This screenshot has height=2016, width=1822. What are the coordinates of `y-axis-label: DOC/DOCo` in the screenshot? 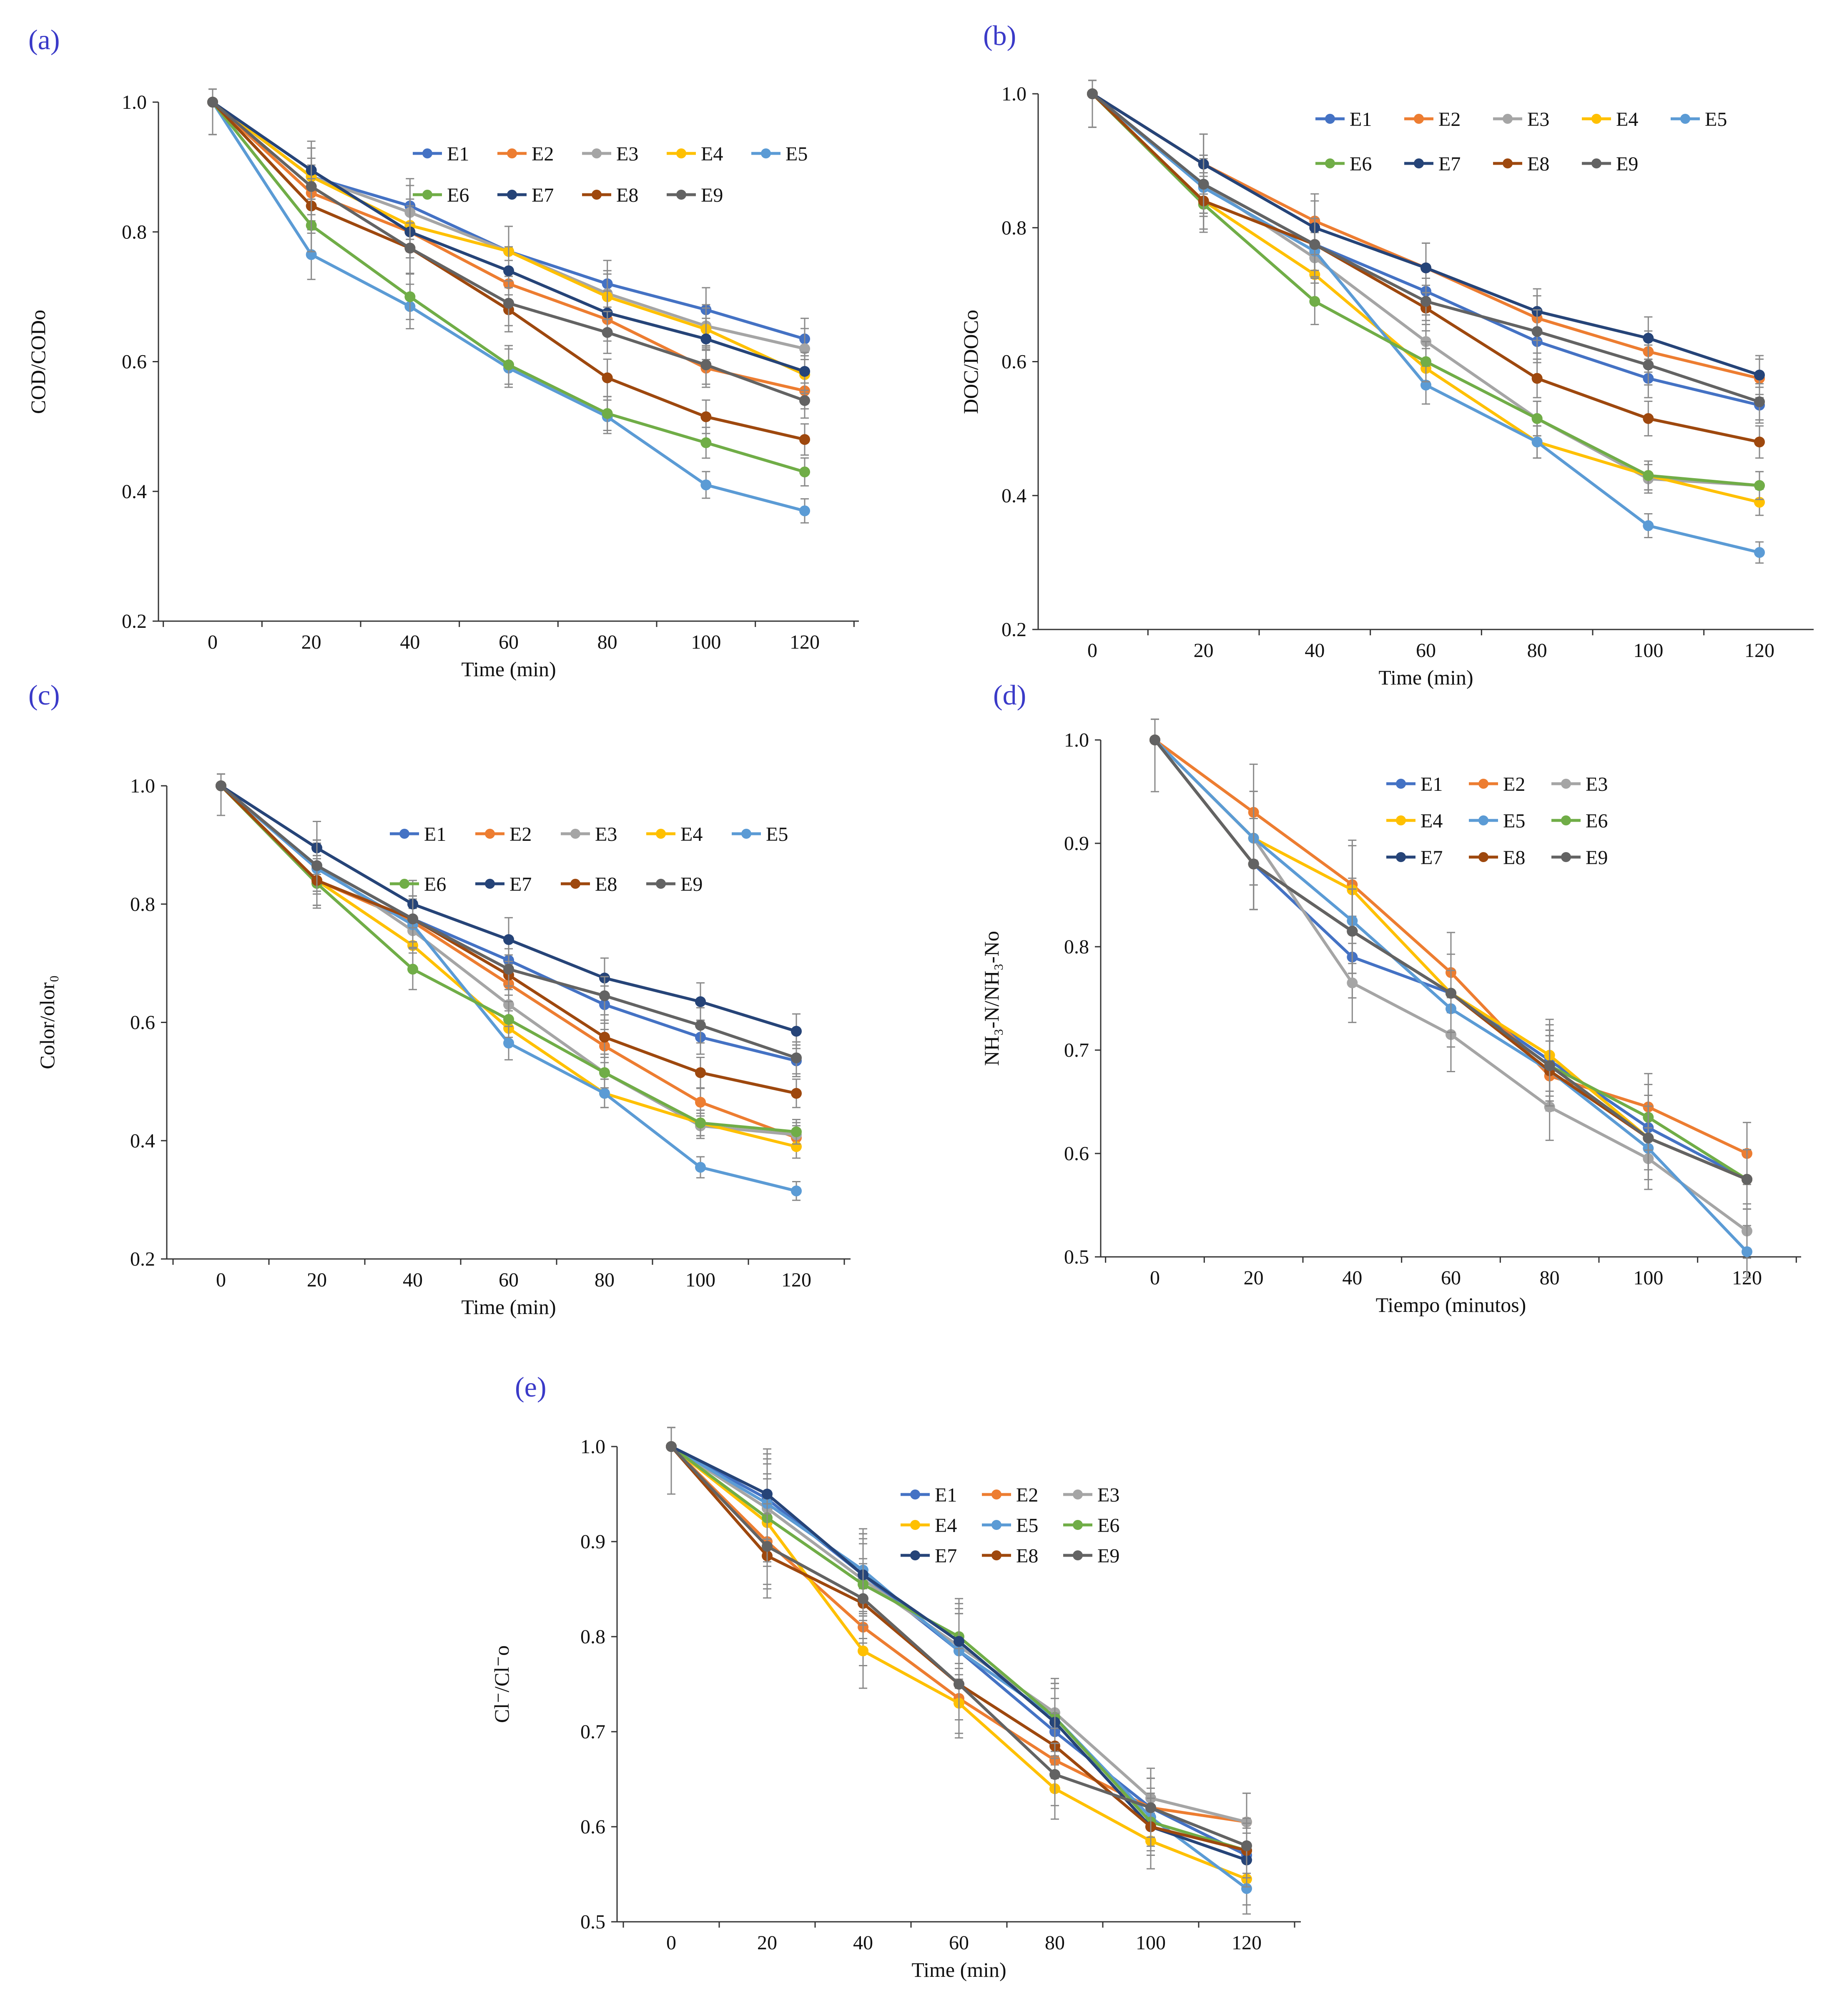 It's located at (970, 362).